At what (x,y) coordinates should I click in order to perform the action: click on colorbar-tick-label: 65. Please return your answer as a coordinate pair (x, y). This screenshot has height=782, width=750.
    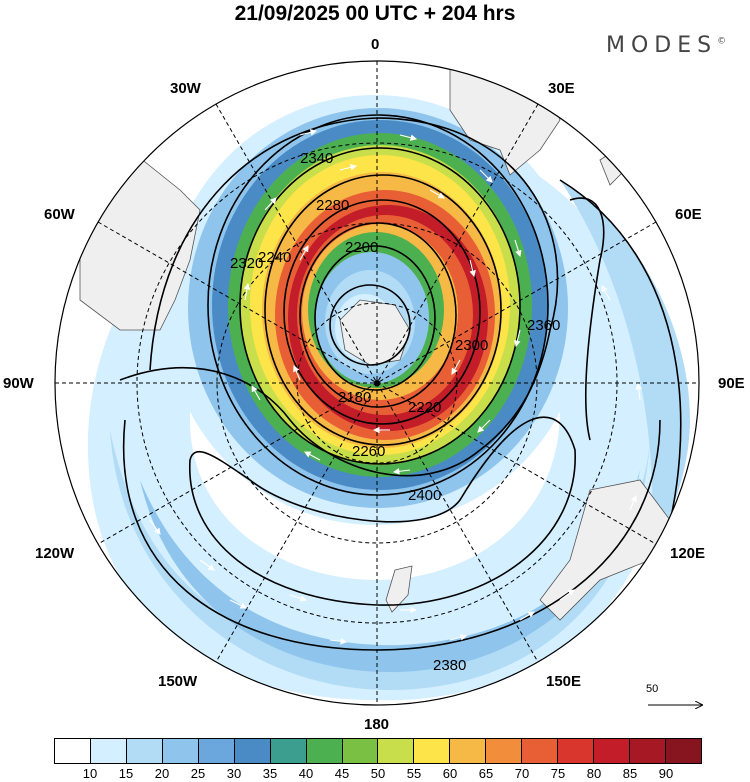
    Looking at the image, I should click on (486, 773).